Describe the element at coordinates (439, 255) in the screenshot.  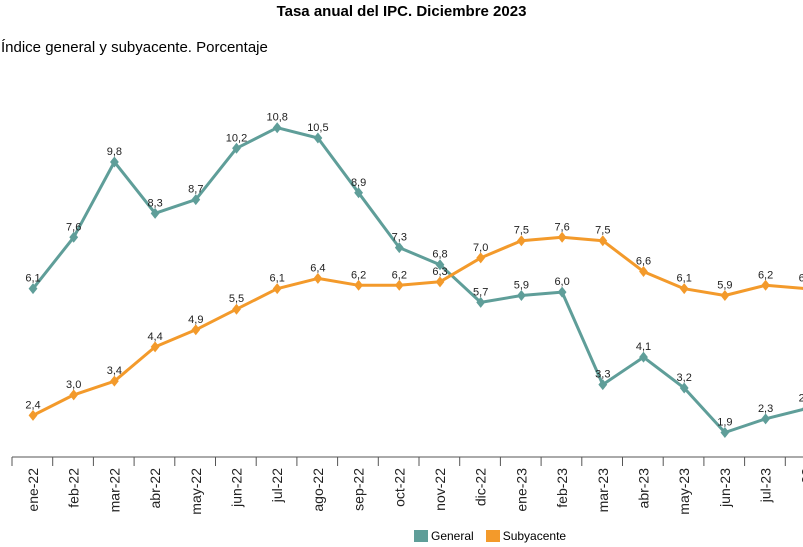
I see `data-label-general: 6,8` at that location.